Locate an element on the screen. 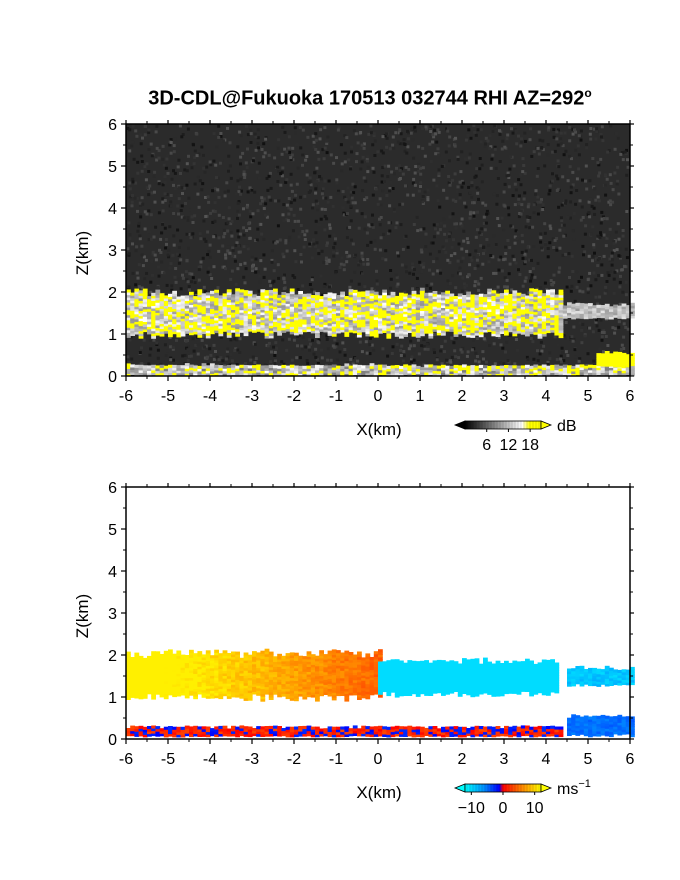  chart-title: 3D-CDL@Fukuoka 170513 032744 RHI AZ=292o is located at coordinates (370, 98).